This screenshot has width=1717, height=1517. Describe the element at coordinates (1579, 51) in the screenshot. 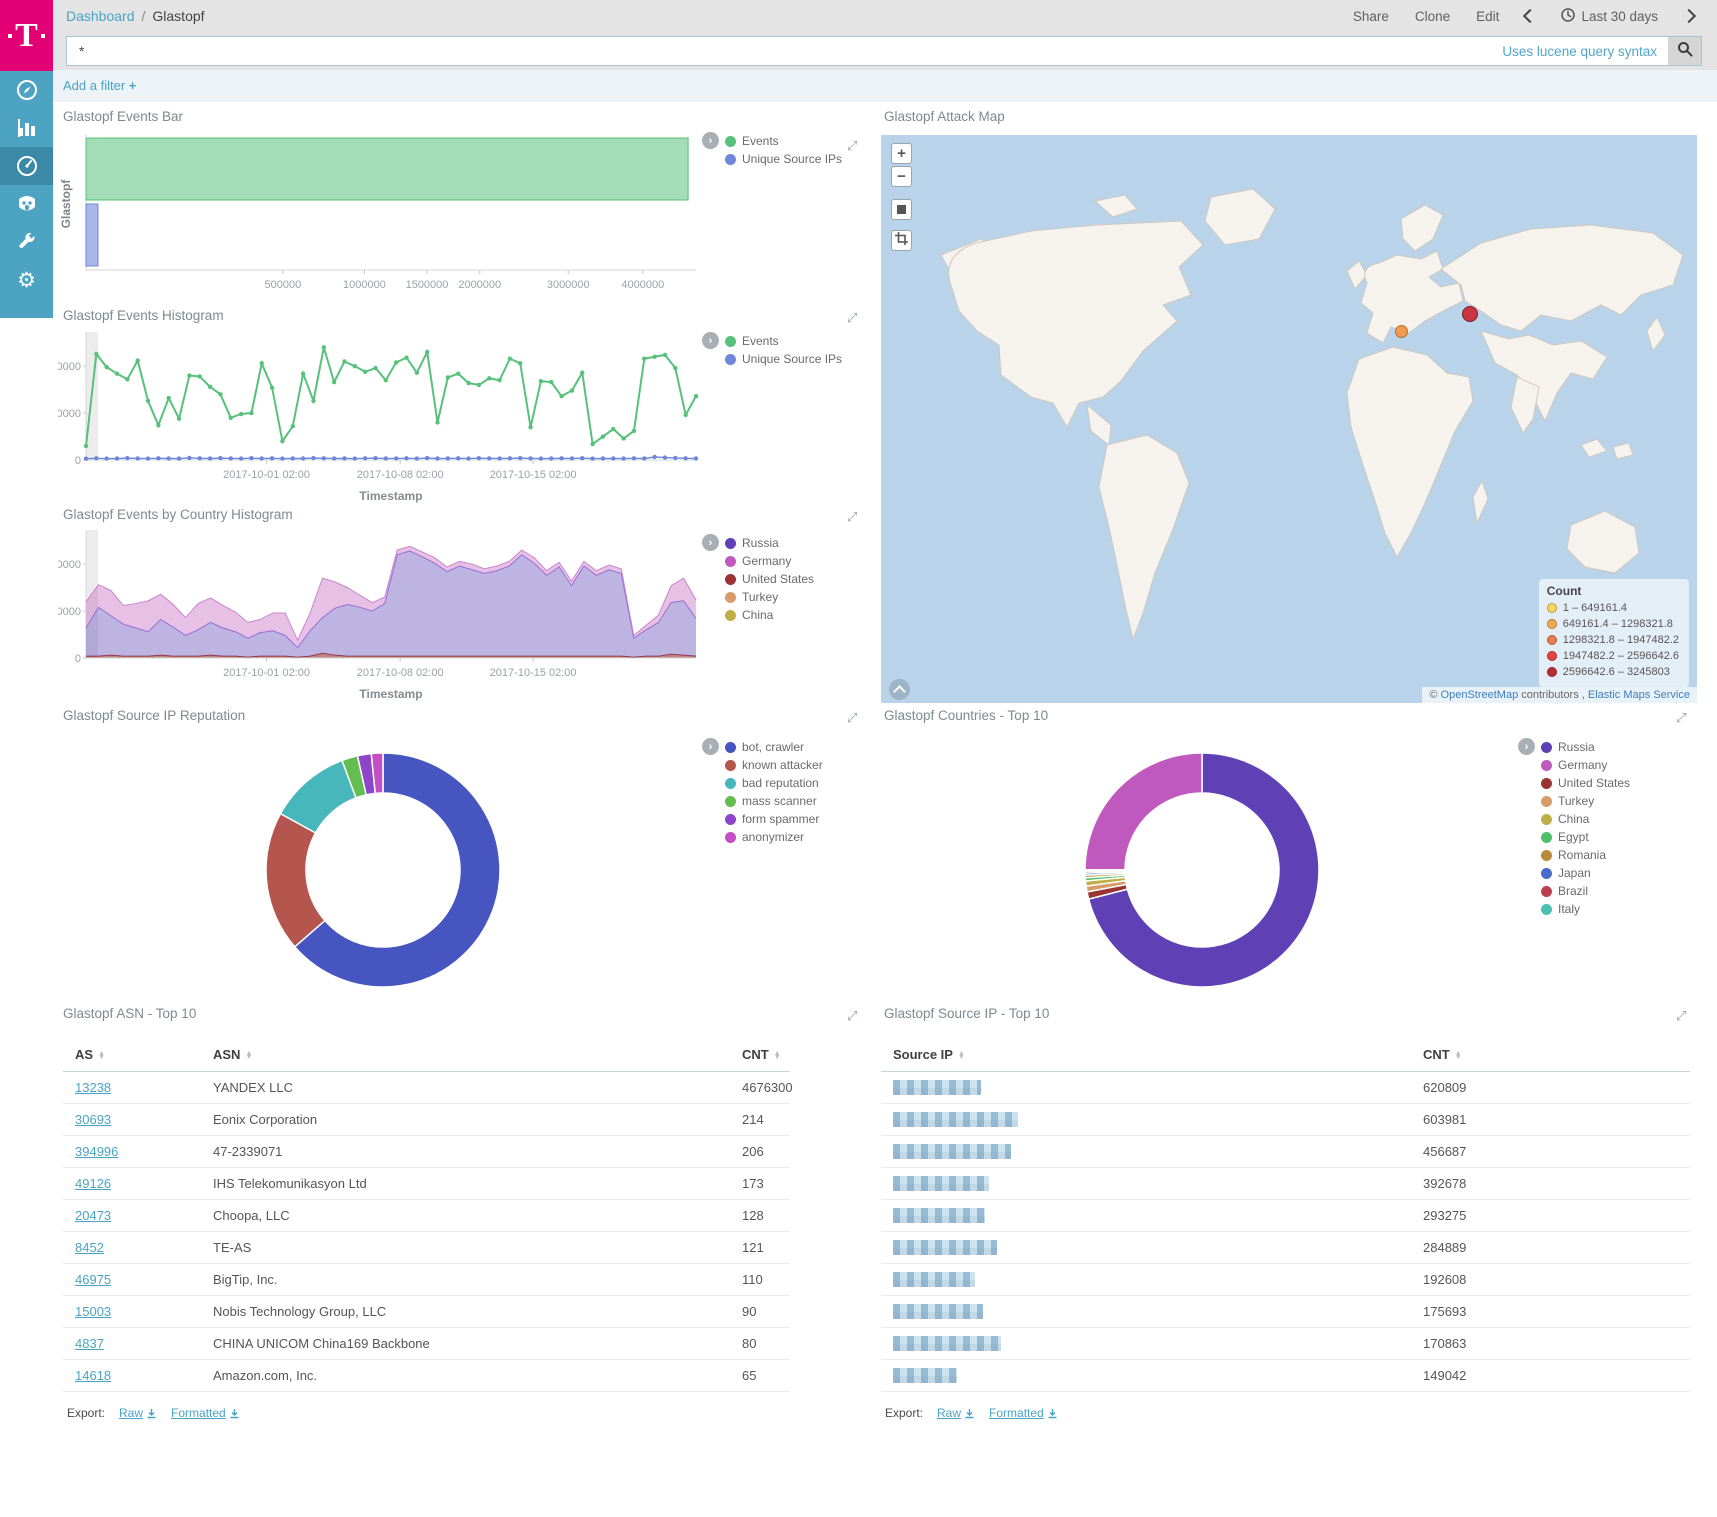

I see `lucene-syntax-link: Uses lucene query syntax` at that location.